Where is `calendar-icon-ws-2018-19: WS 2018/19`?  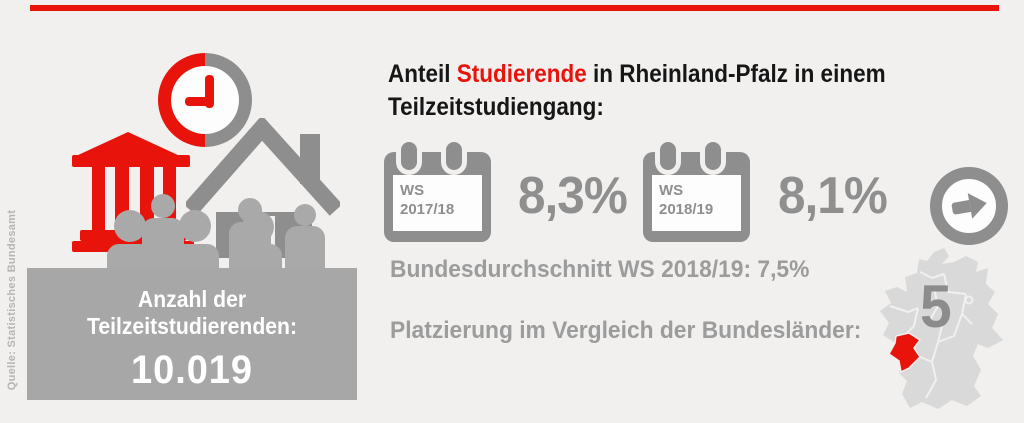
calendar-icon-ws-2018-19: WS 2018/19 is located at coordinates (696, 192).